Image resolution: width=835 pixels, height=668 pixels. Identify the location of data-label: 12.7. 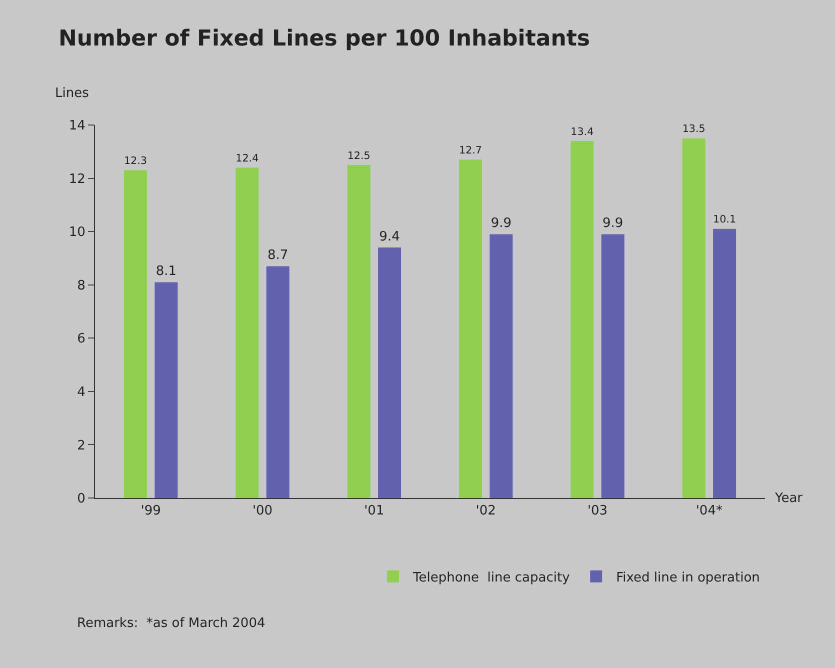
(470, 150).